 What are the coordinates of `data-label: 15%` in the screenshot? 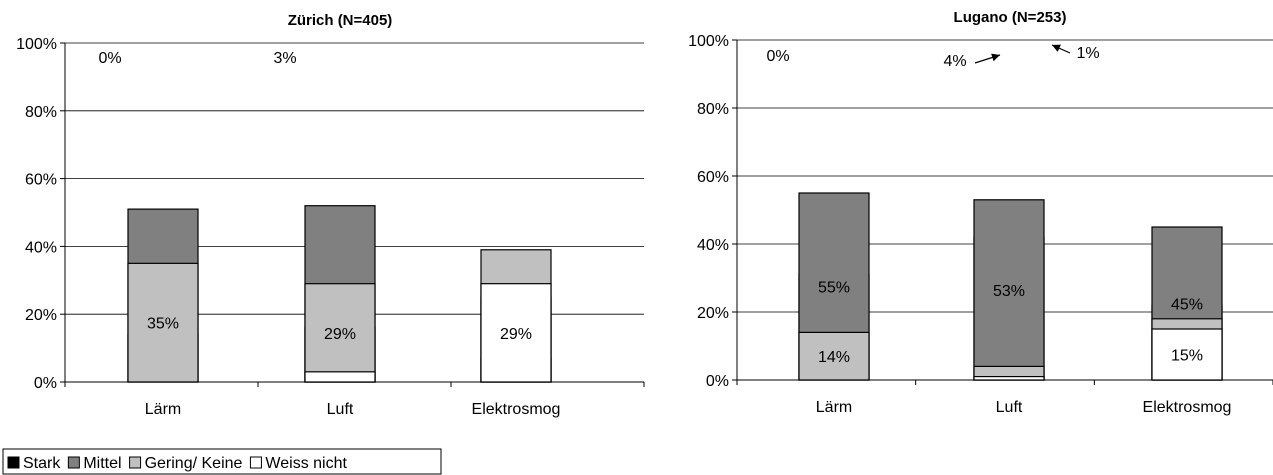 It's located at (1187, 356).